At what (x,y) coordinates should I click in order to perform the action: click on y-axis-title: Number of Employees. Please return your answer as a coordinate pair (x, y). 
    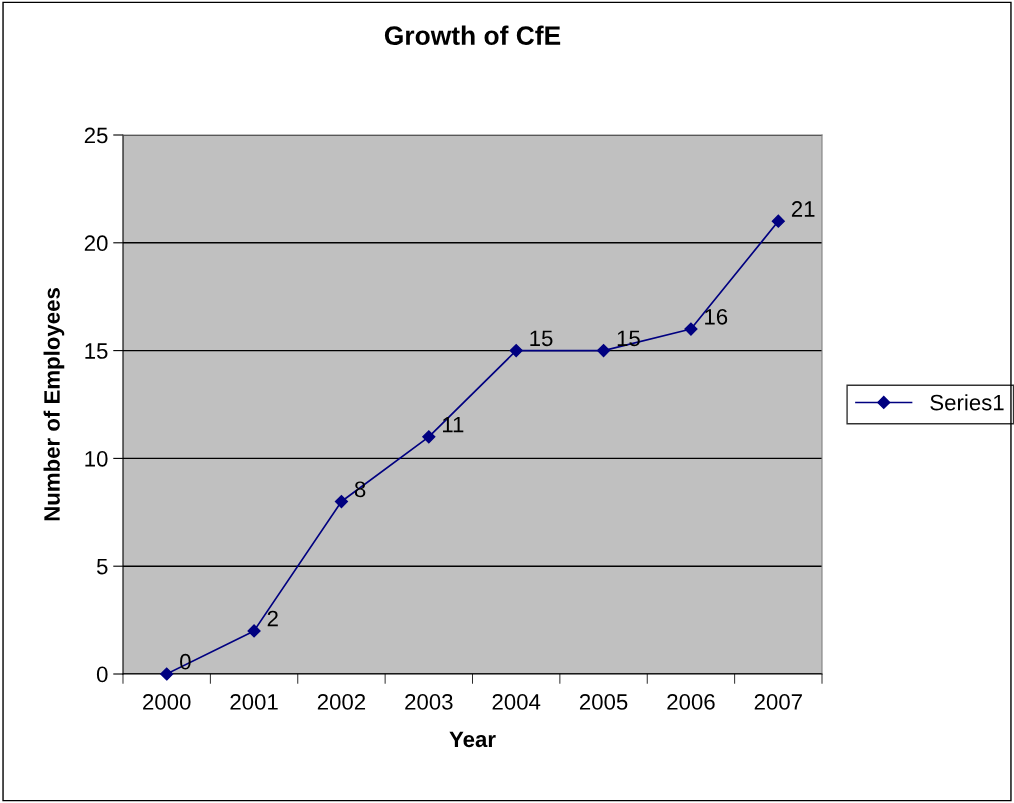
    Looking at the image, I should click on (54, 404).